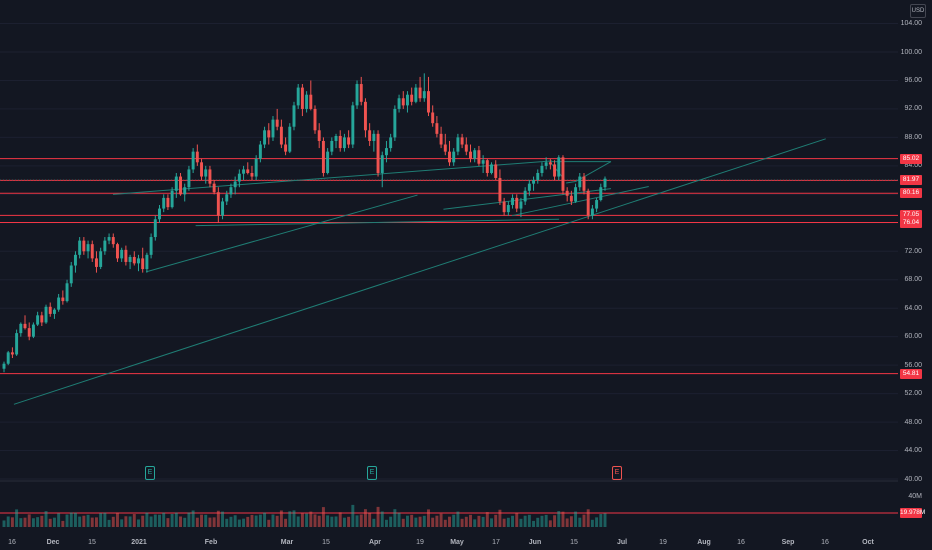 This screenshot has width=932, height=550. Describe the element at coordinates (913, 166) in the screenshot. I see `price-axis-label: 84.00` at that location.